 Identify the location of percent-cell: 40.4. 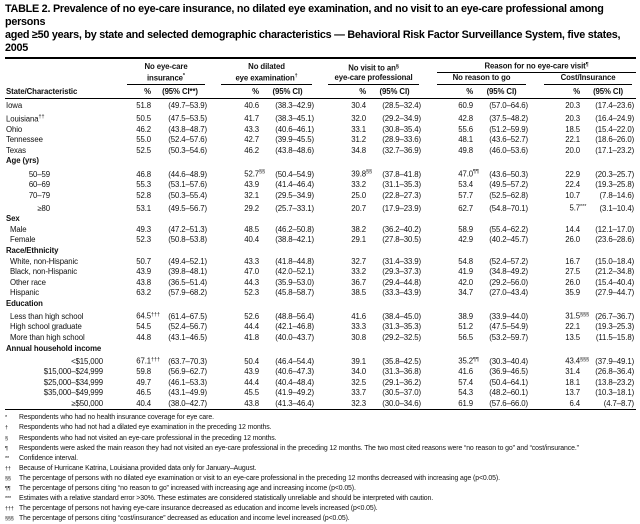
(252, 240).